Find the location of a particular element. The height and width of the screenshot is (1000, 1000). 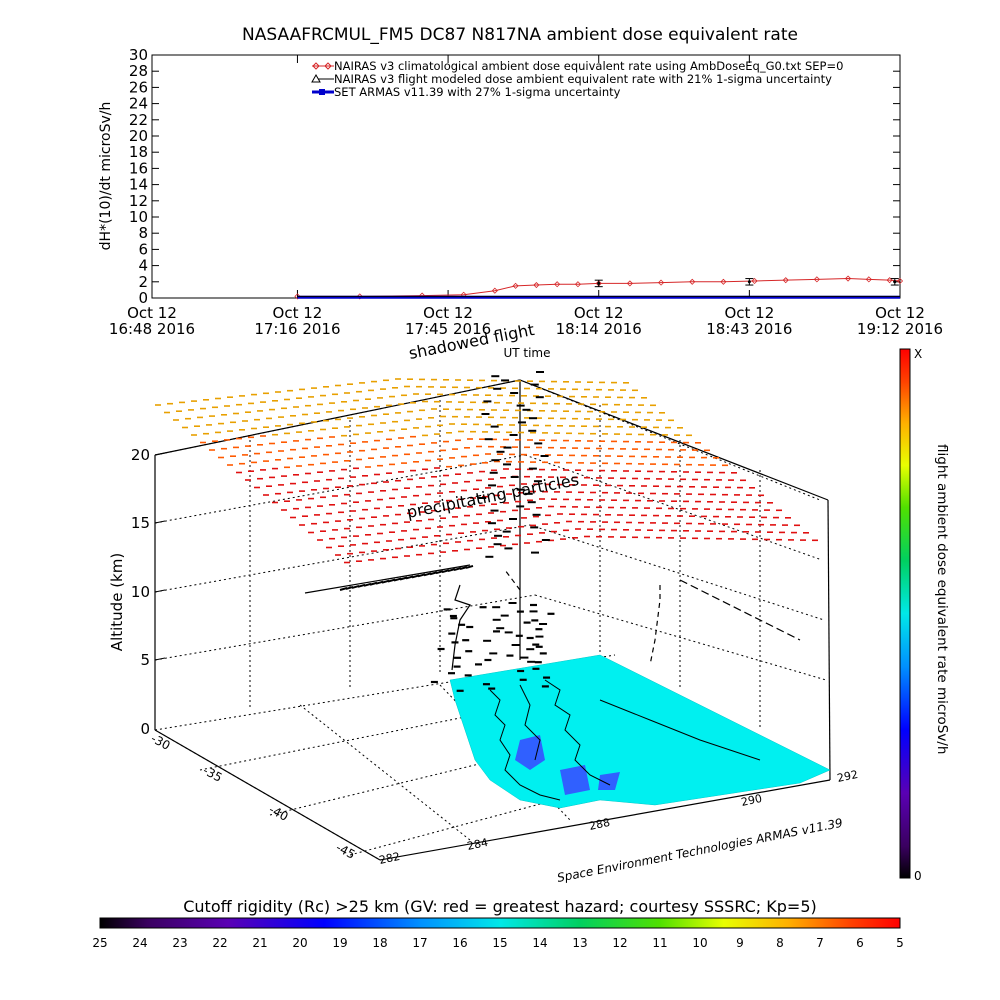

surface-blue-patches is located at coordinates (567, 765).